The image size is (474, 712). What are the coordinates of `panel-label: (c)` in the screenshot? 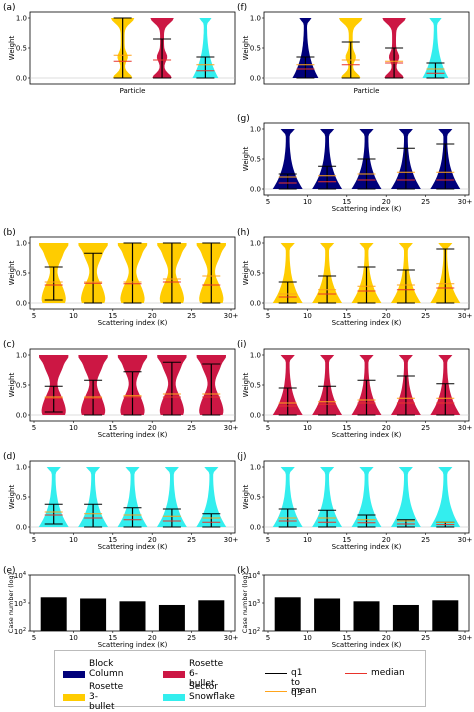 It's located at (9, 345).